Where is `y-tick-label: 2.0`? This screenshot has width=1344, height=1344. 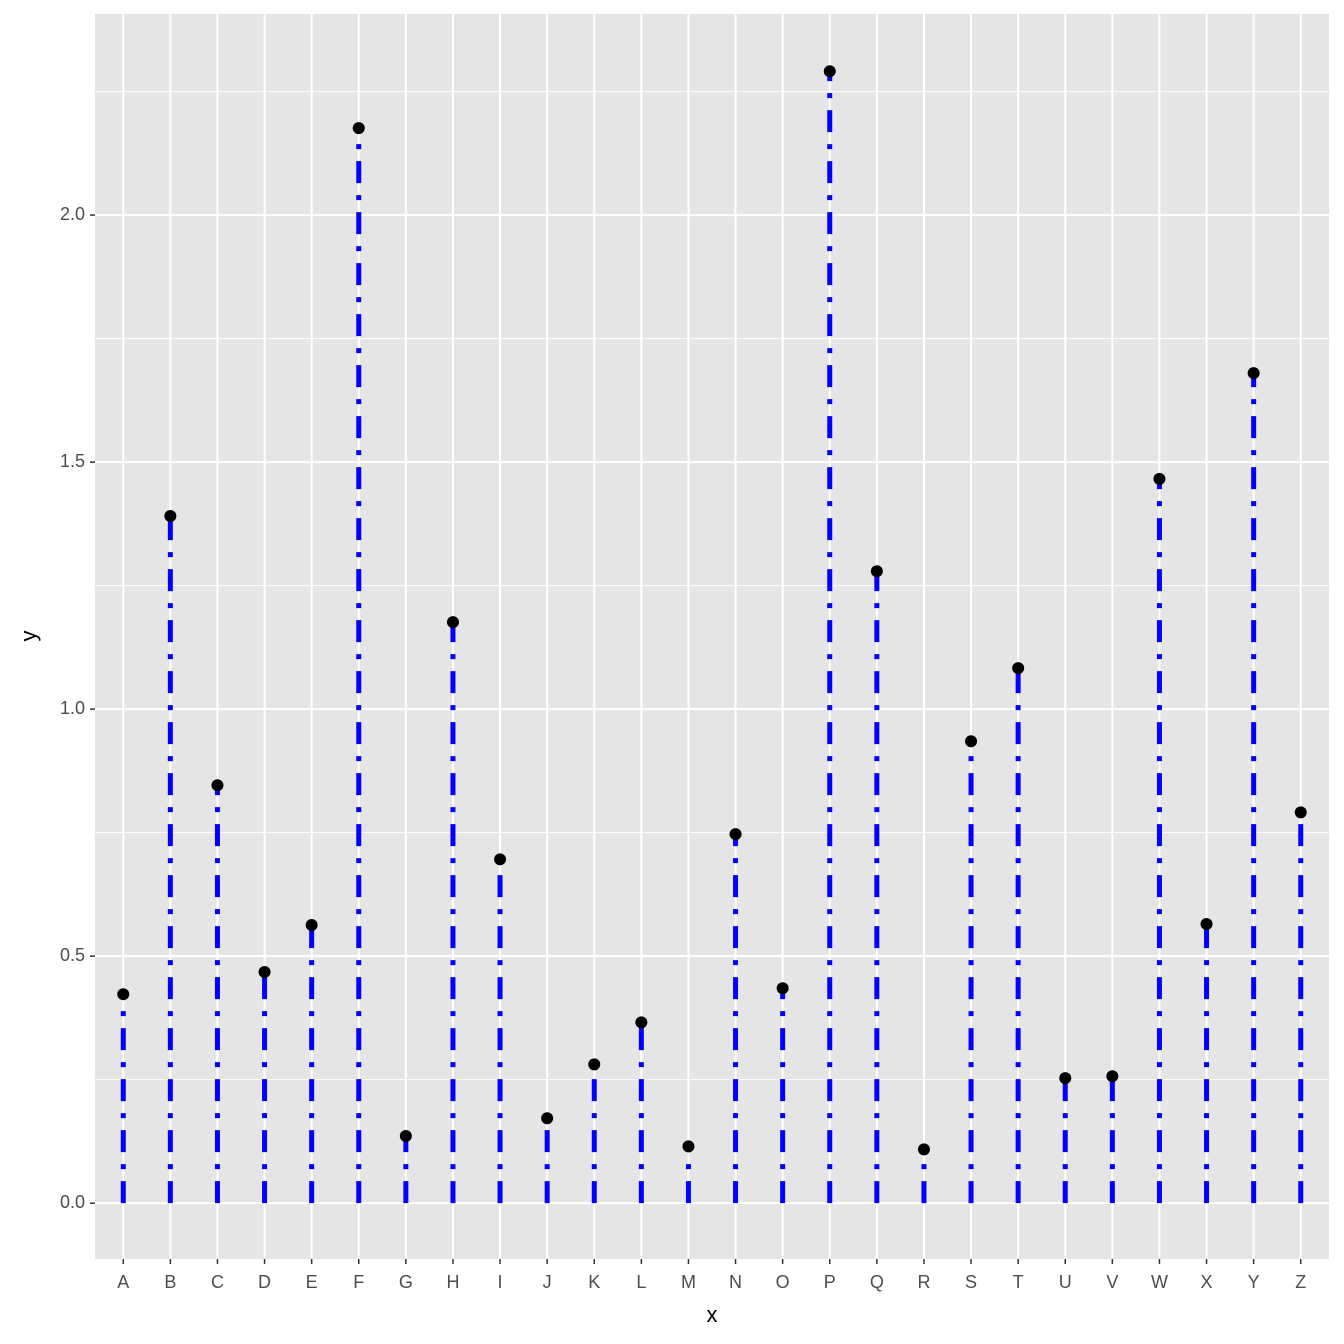 y-tick-label: 2.0 is located at coordinates (72, 214).